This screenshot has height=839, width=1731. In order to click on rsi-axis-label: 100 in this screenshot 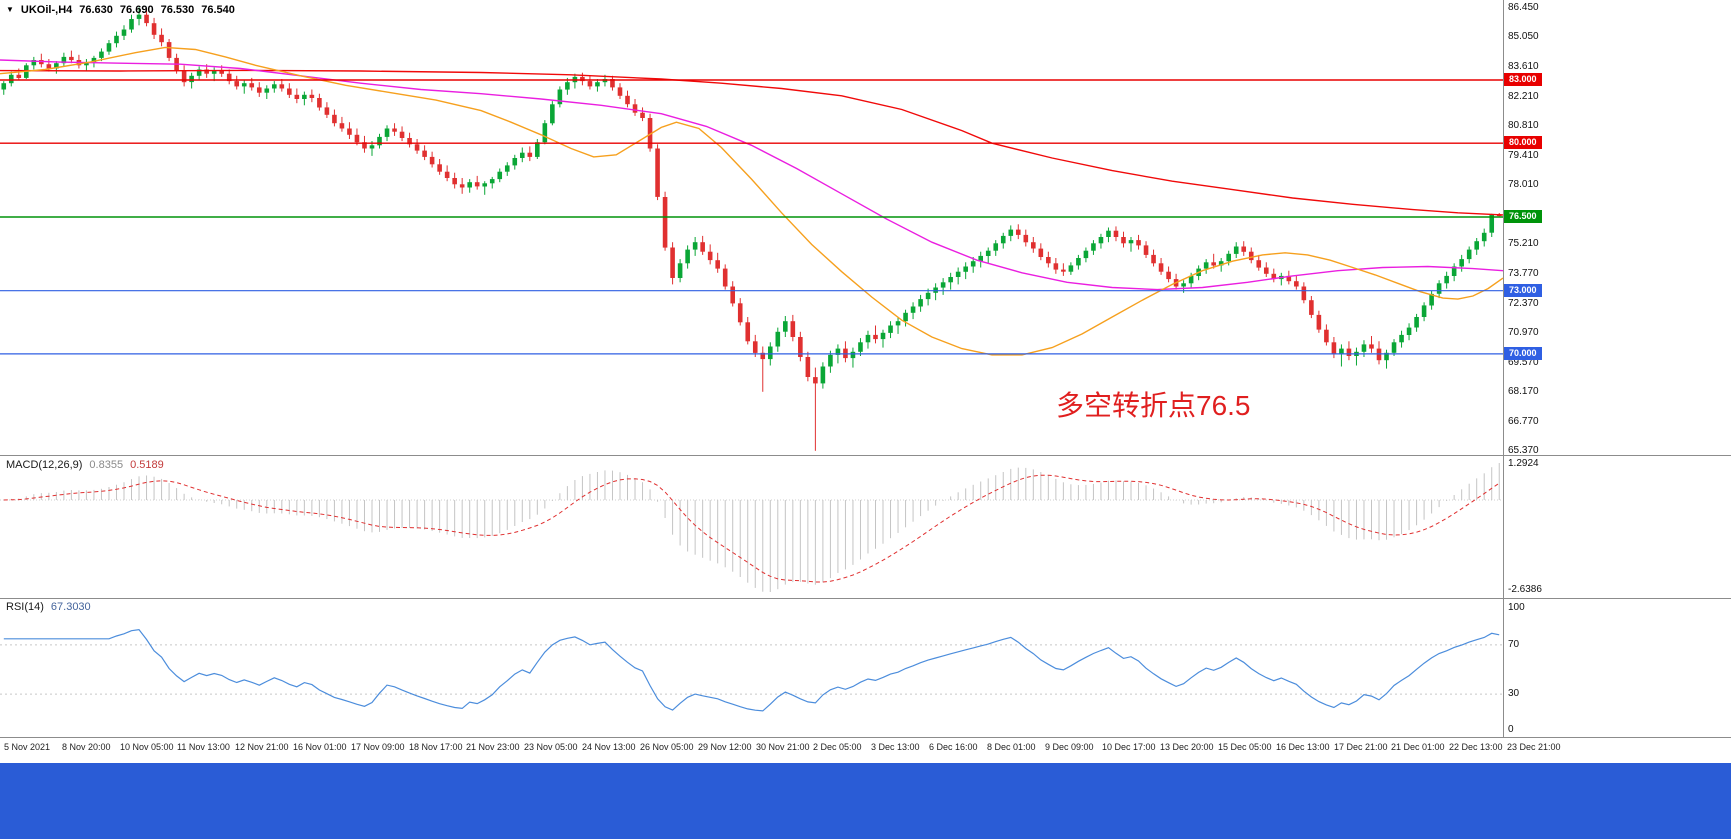, I will do `click(1516, 607)`.